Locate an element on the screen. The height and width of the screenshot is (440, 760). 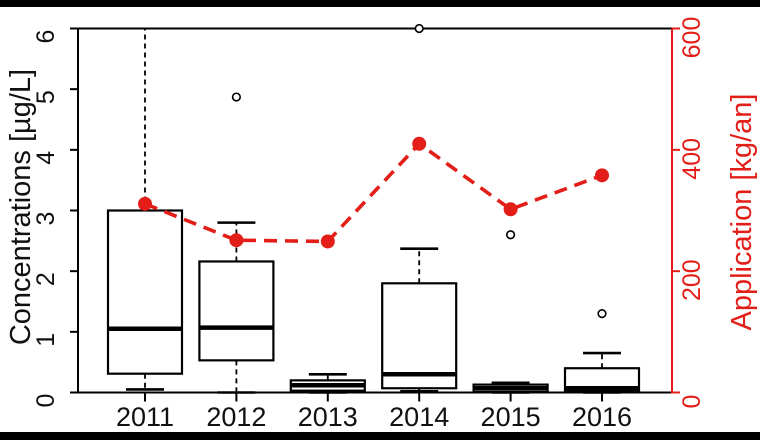
left-axis-tick-label: 5 is located at coordinates (46, 97).